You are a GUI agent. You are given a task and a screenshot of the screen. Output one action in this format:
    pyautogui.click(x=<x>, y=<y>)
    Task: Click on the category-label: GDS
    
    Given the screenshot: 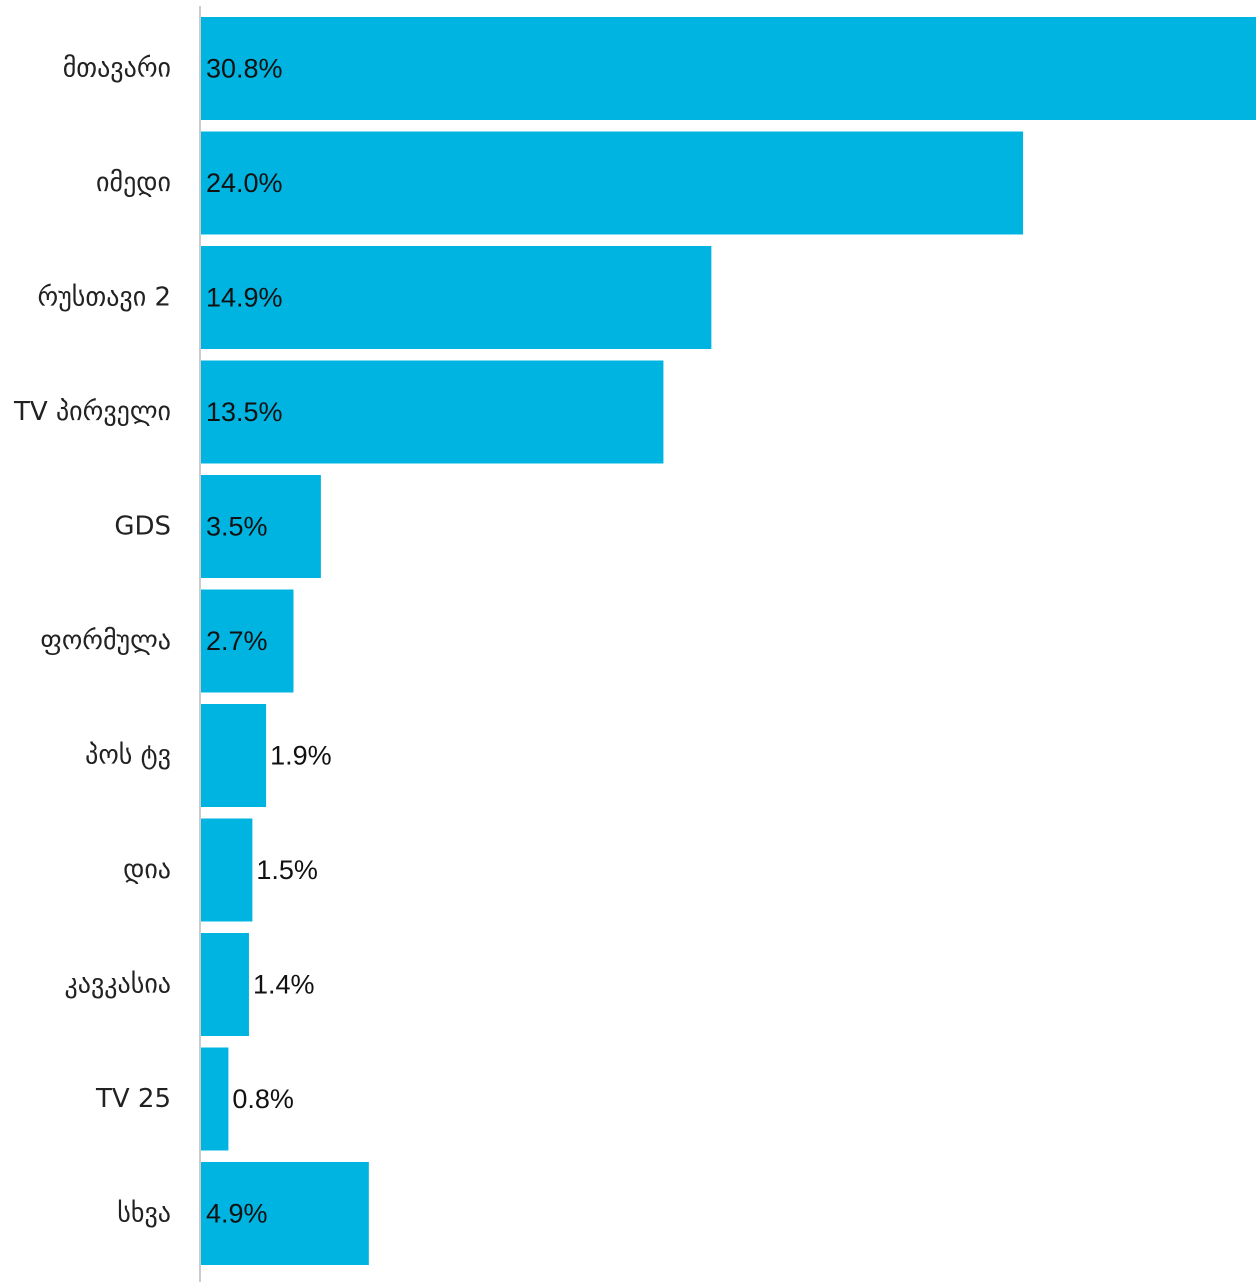 What is the action you would take?
    pyautogui.click(x=142, y=527)
    